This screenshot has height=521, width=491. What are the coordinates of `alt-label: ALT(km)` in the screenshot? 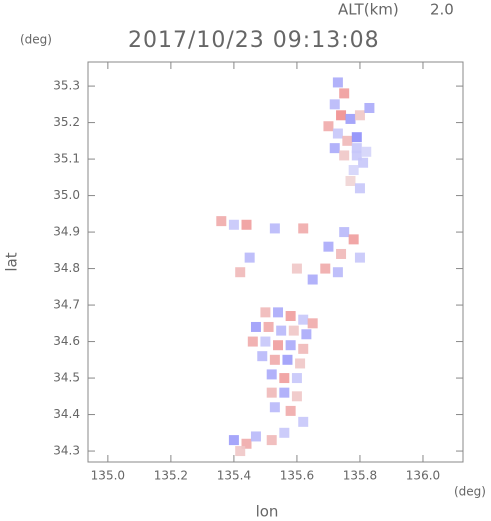 It's located at (368, 10).